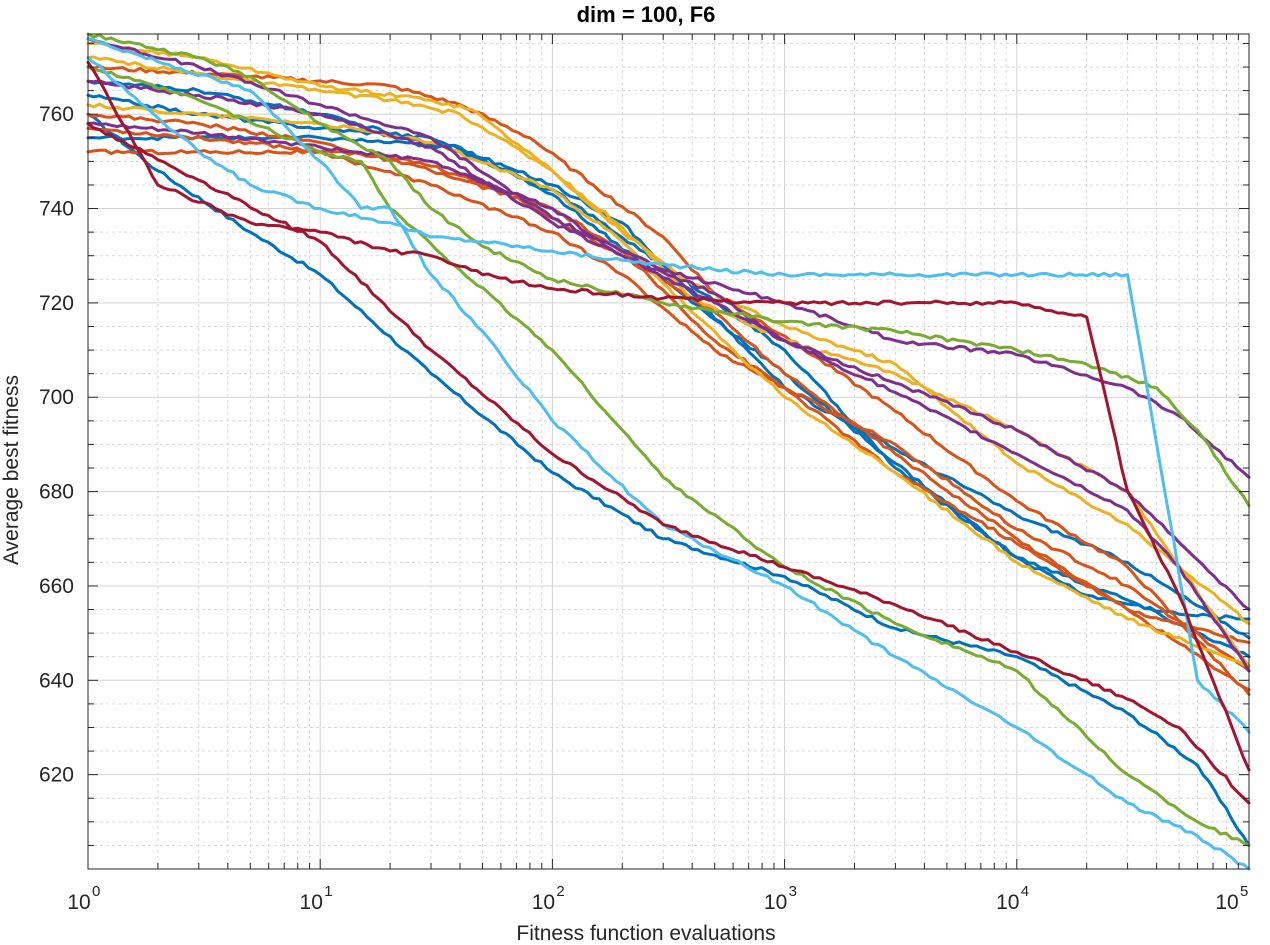 The height and width of the screenshot is (945, 1270). What do you see at coordinates (56, 397) in the screenshot?
I see `y-tick-label: 700` at bounding box center [56, 397].